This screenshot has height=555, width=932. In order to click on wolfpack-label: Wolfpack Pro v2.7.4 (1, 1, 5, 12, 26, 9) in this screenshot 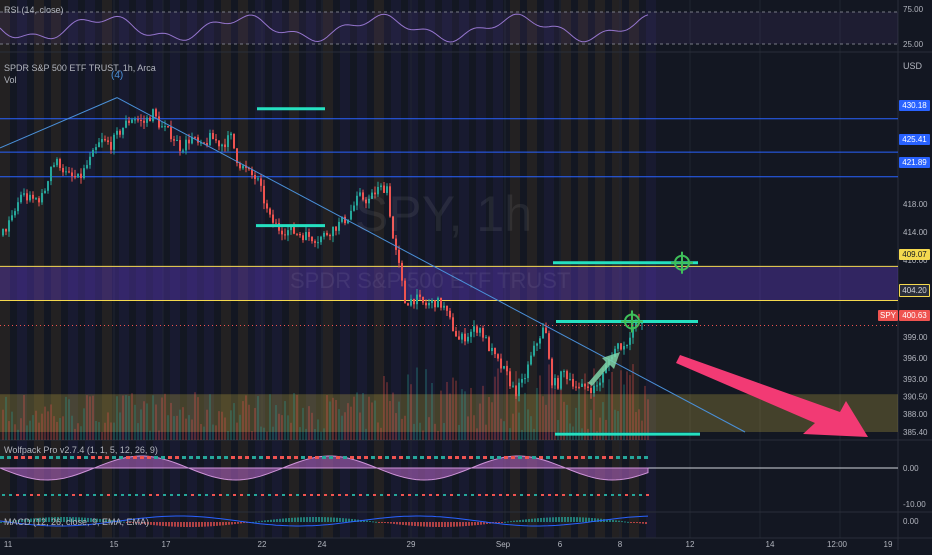, I will do `click(81, 450)`.